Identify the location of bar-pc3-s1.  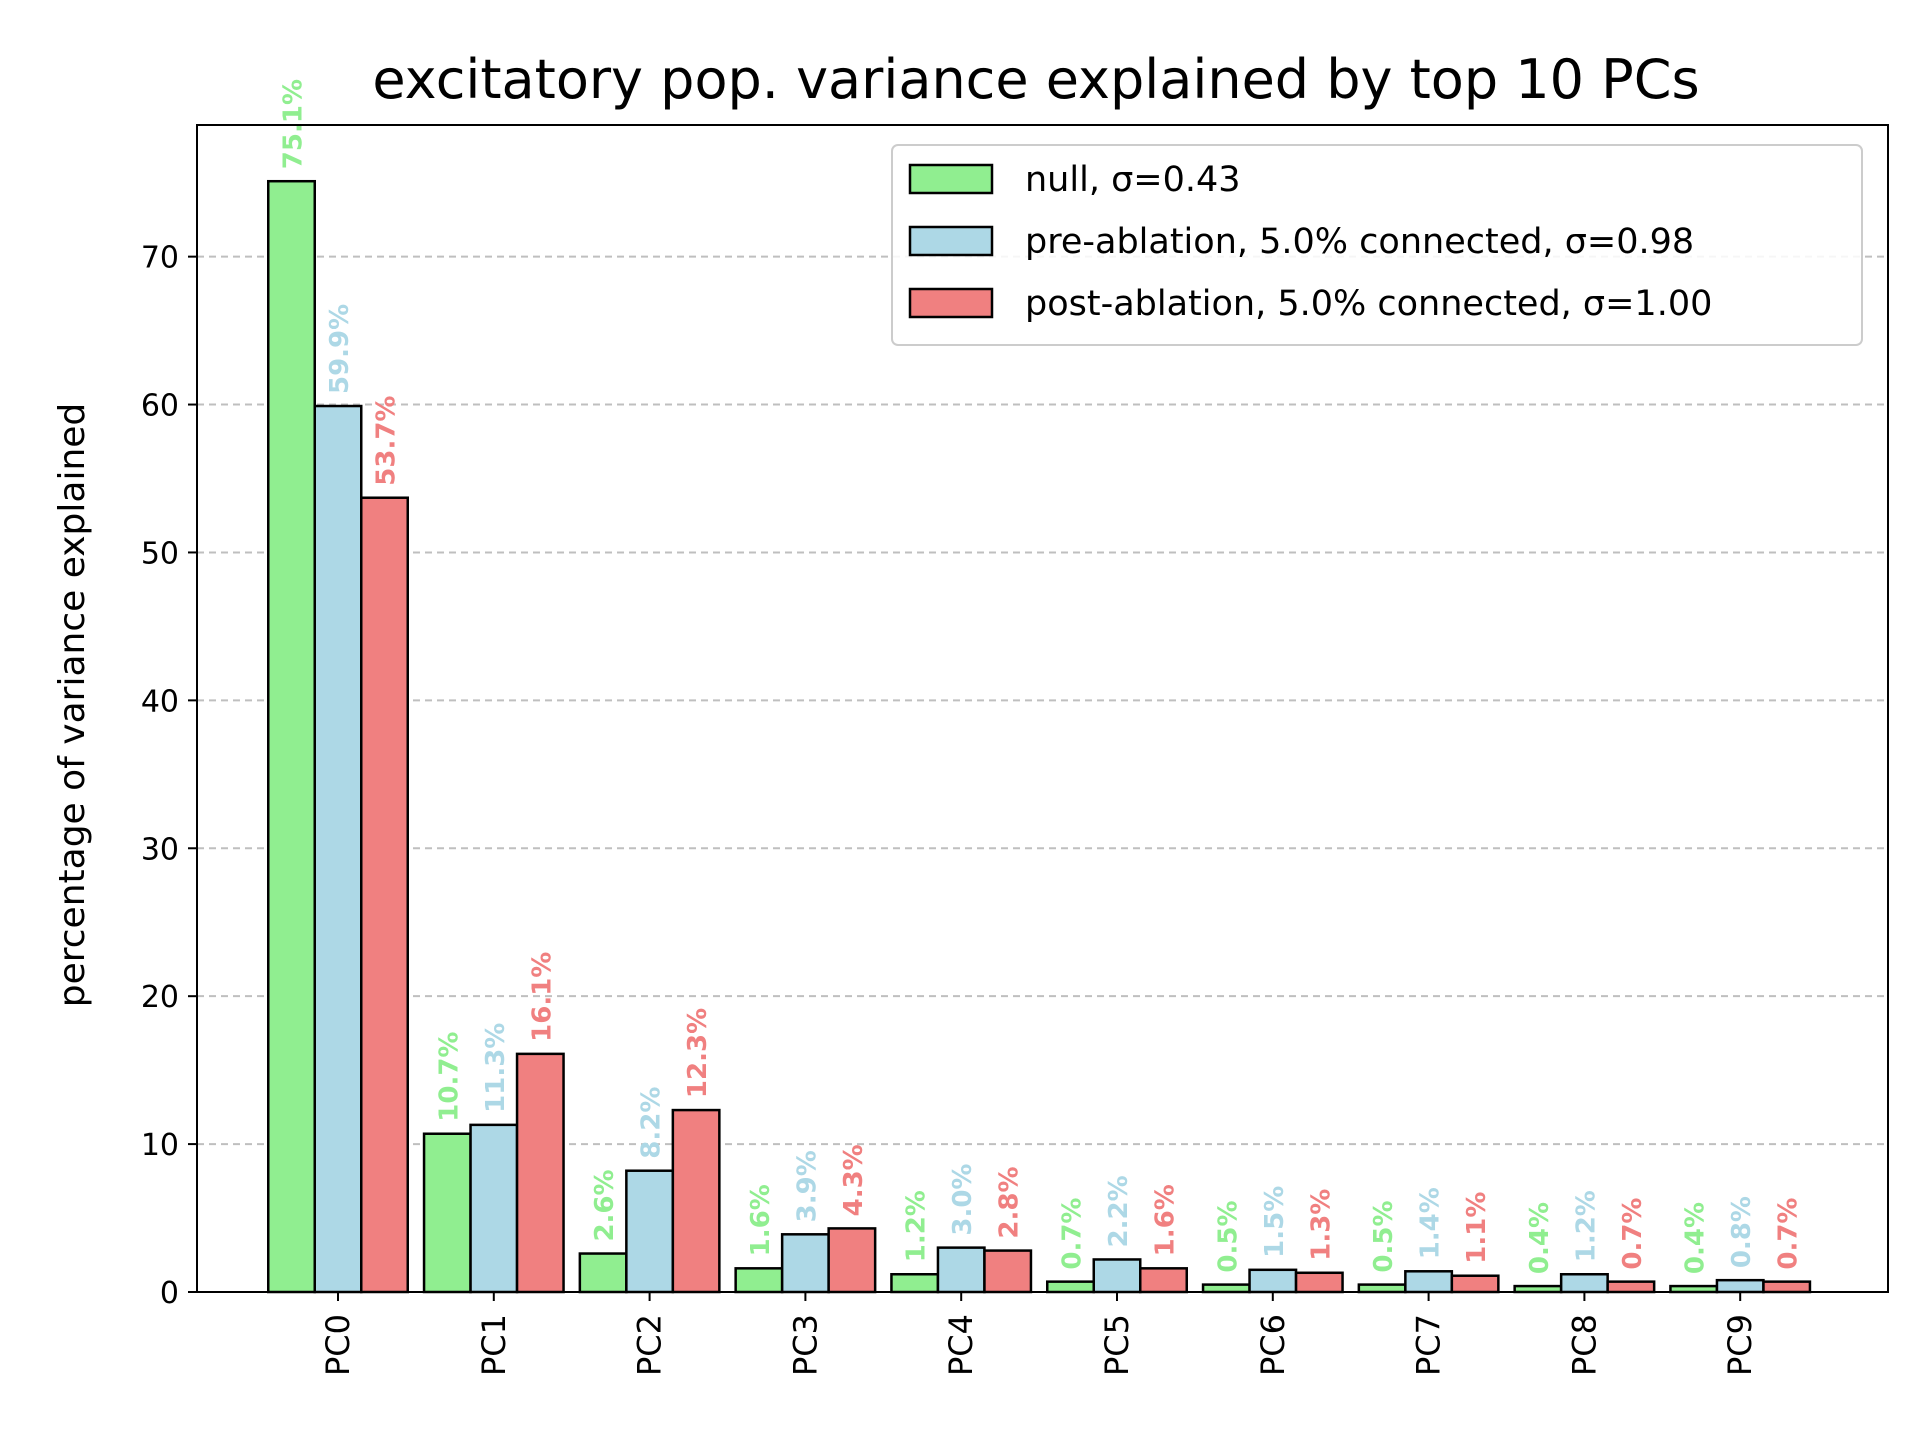
(805, 1263).